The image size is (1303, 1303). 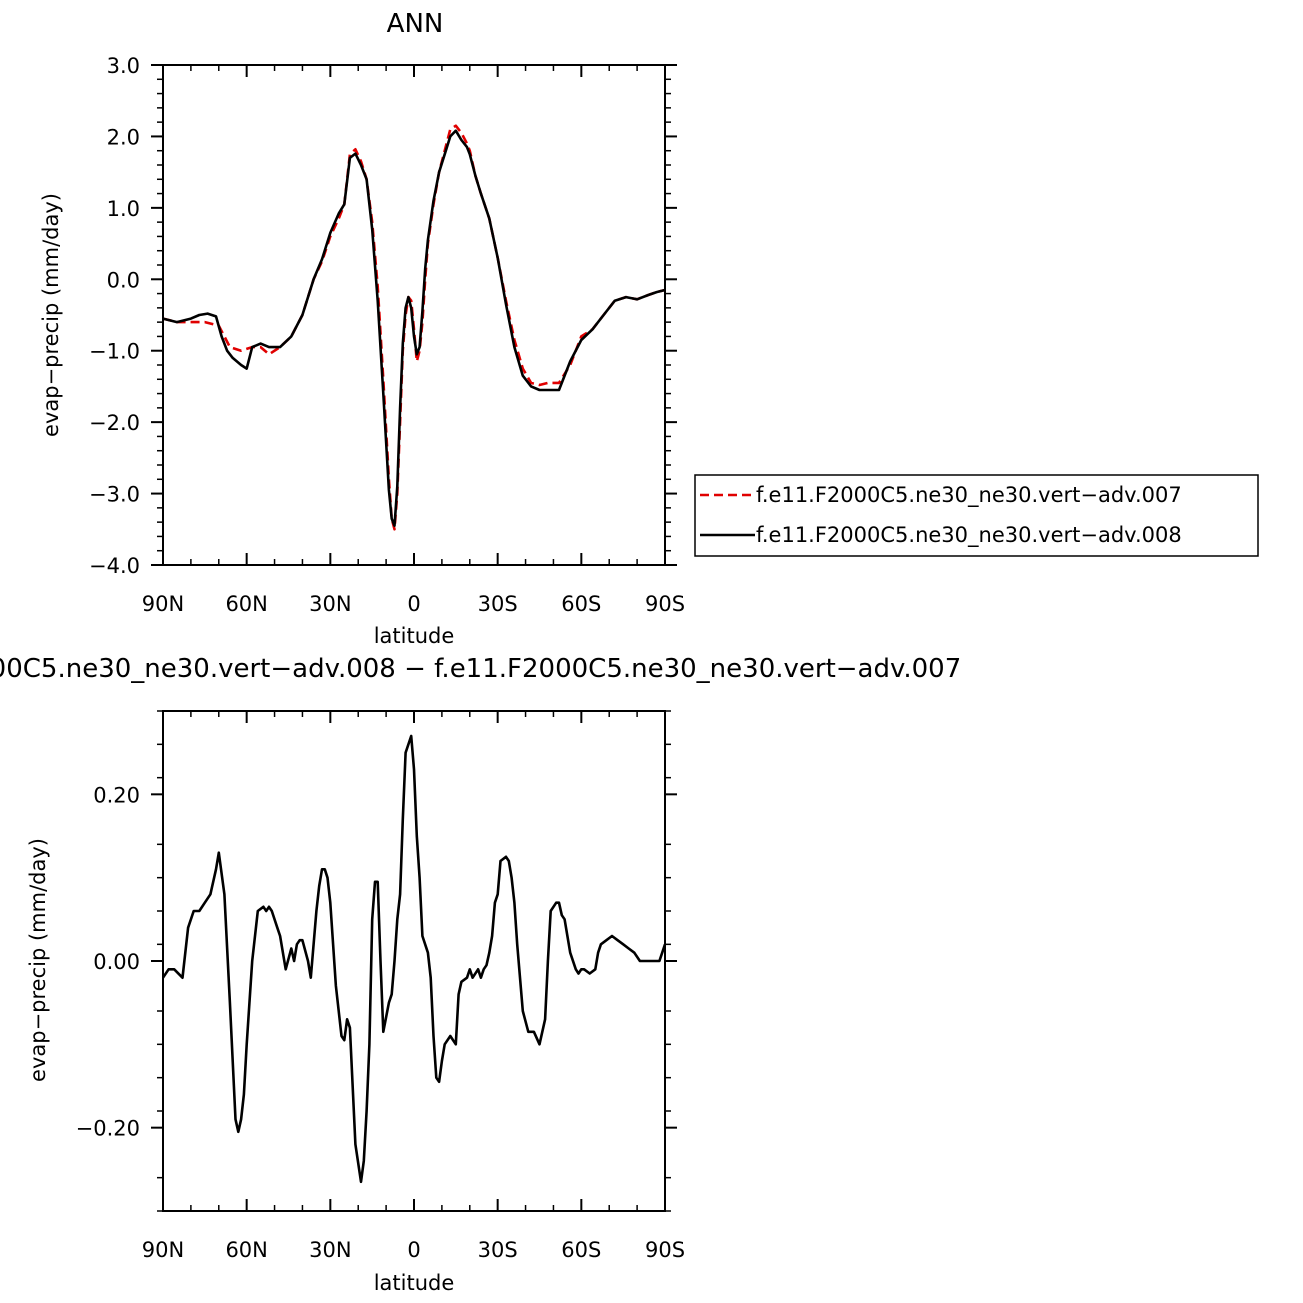 What do you see at coordinates (414, 636) in the screenshot?
I see `top-x-axis-label: latitude` at bounding box center [414, 636].